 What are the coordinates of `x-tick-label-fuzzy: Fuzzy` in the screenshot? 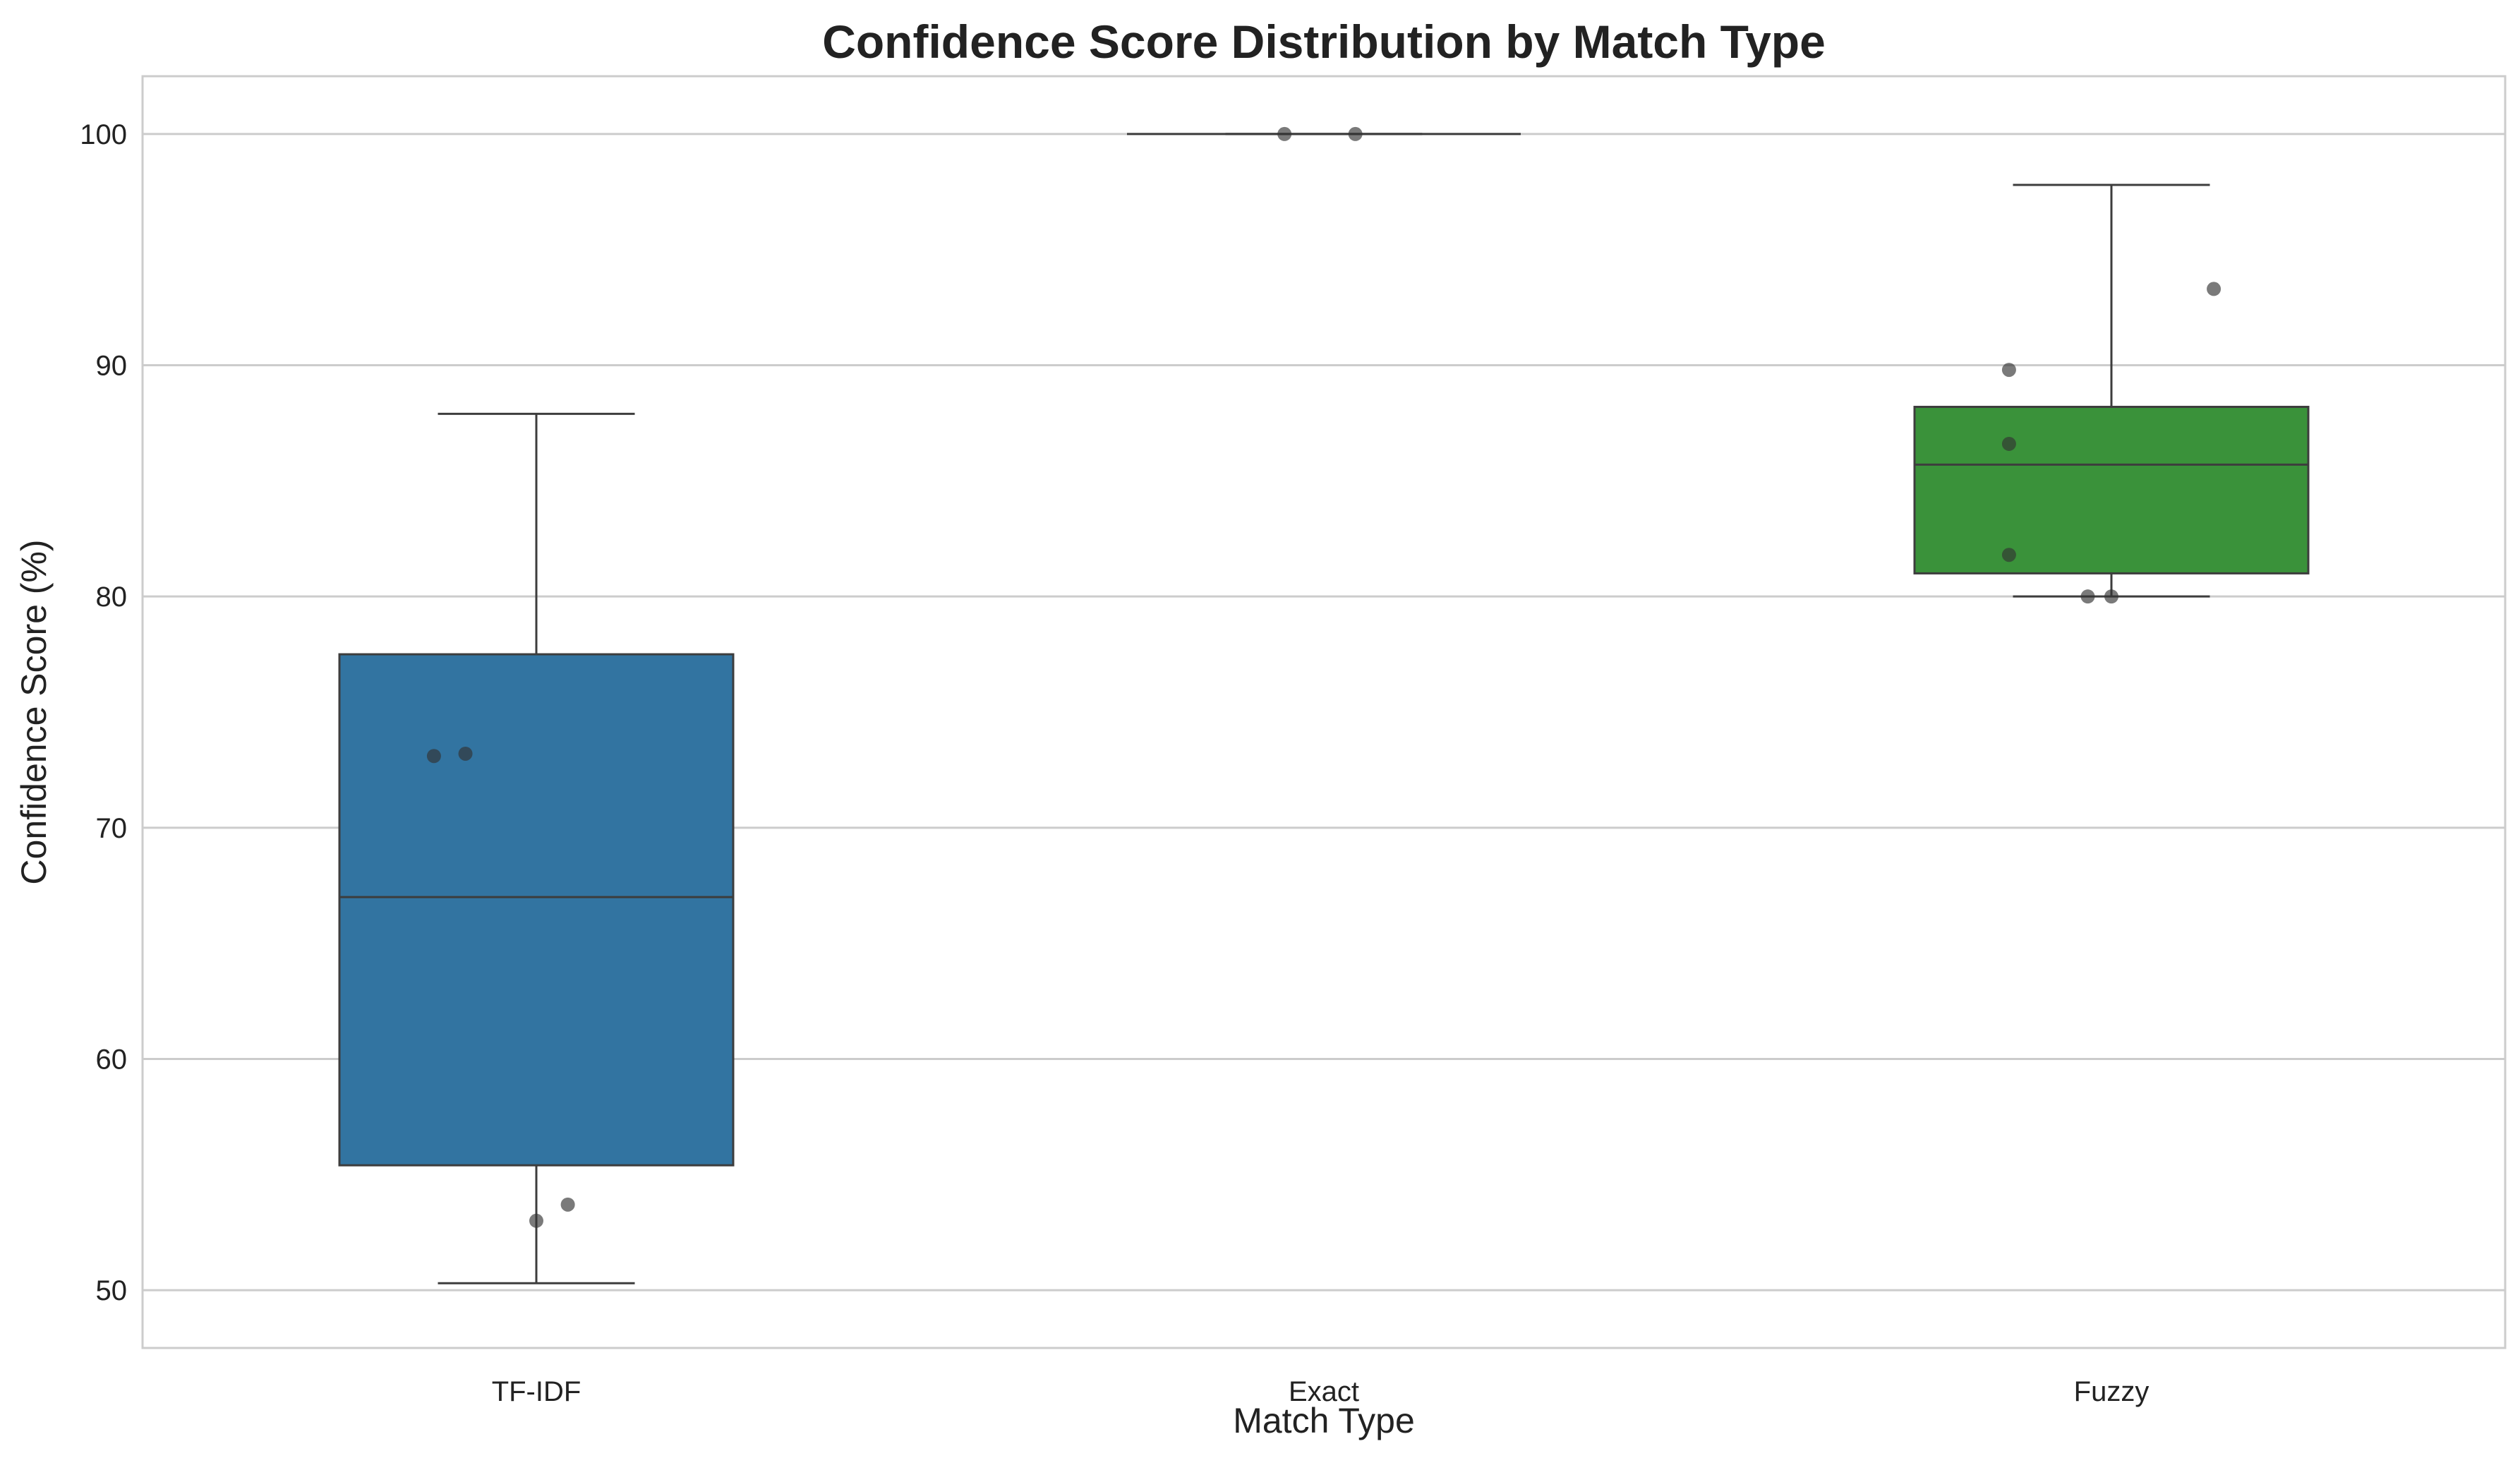 It's located at (2112, 1391).